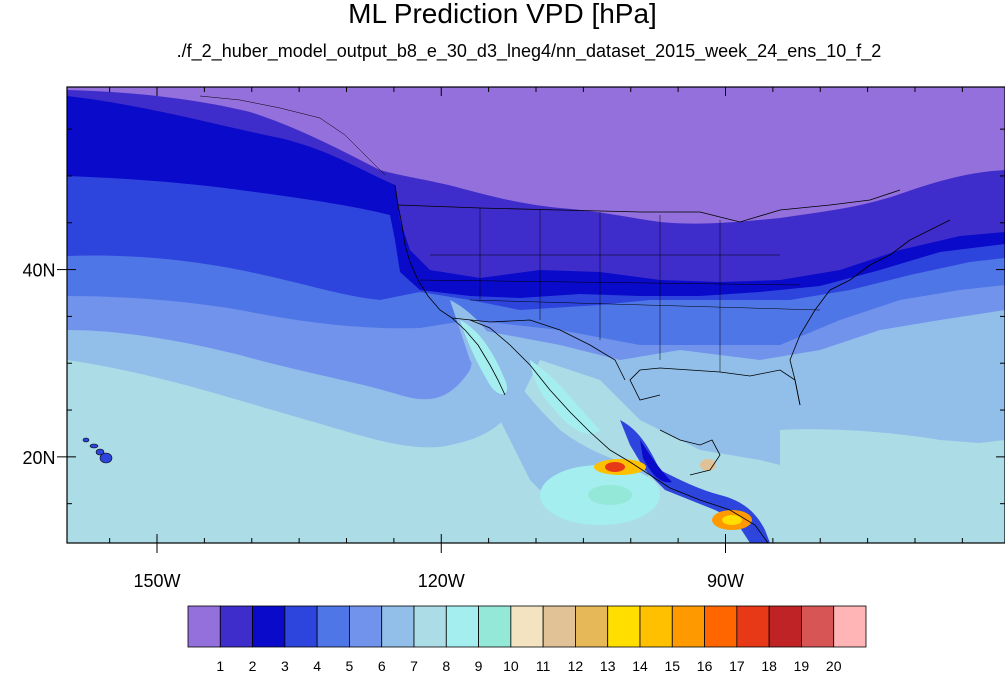  What do you see at coordinates (834, 665) in the screenshot?
I see `colorbar-label: 20` at bounding box center [834, 665].